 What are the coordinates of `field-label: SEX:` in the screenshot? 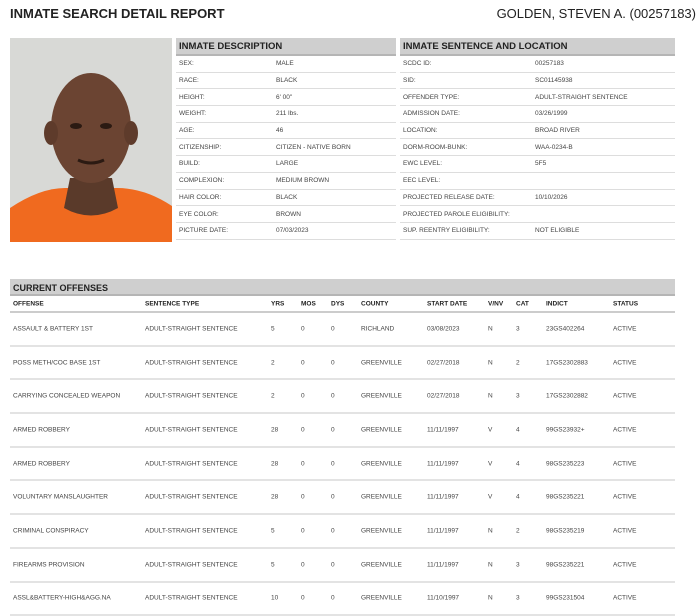 It's located at (186, 64).